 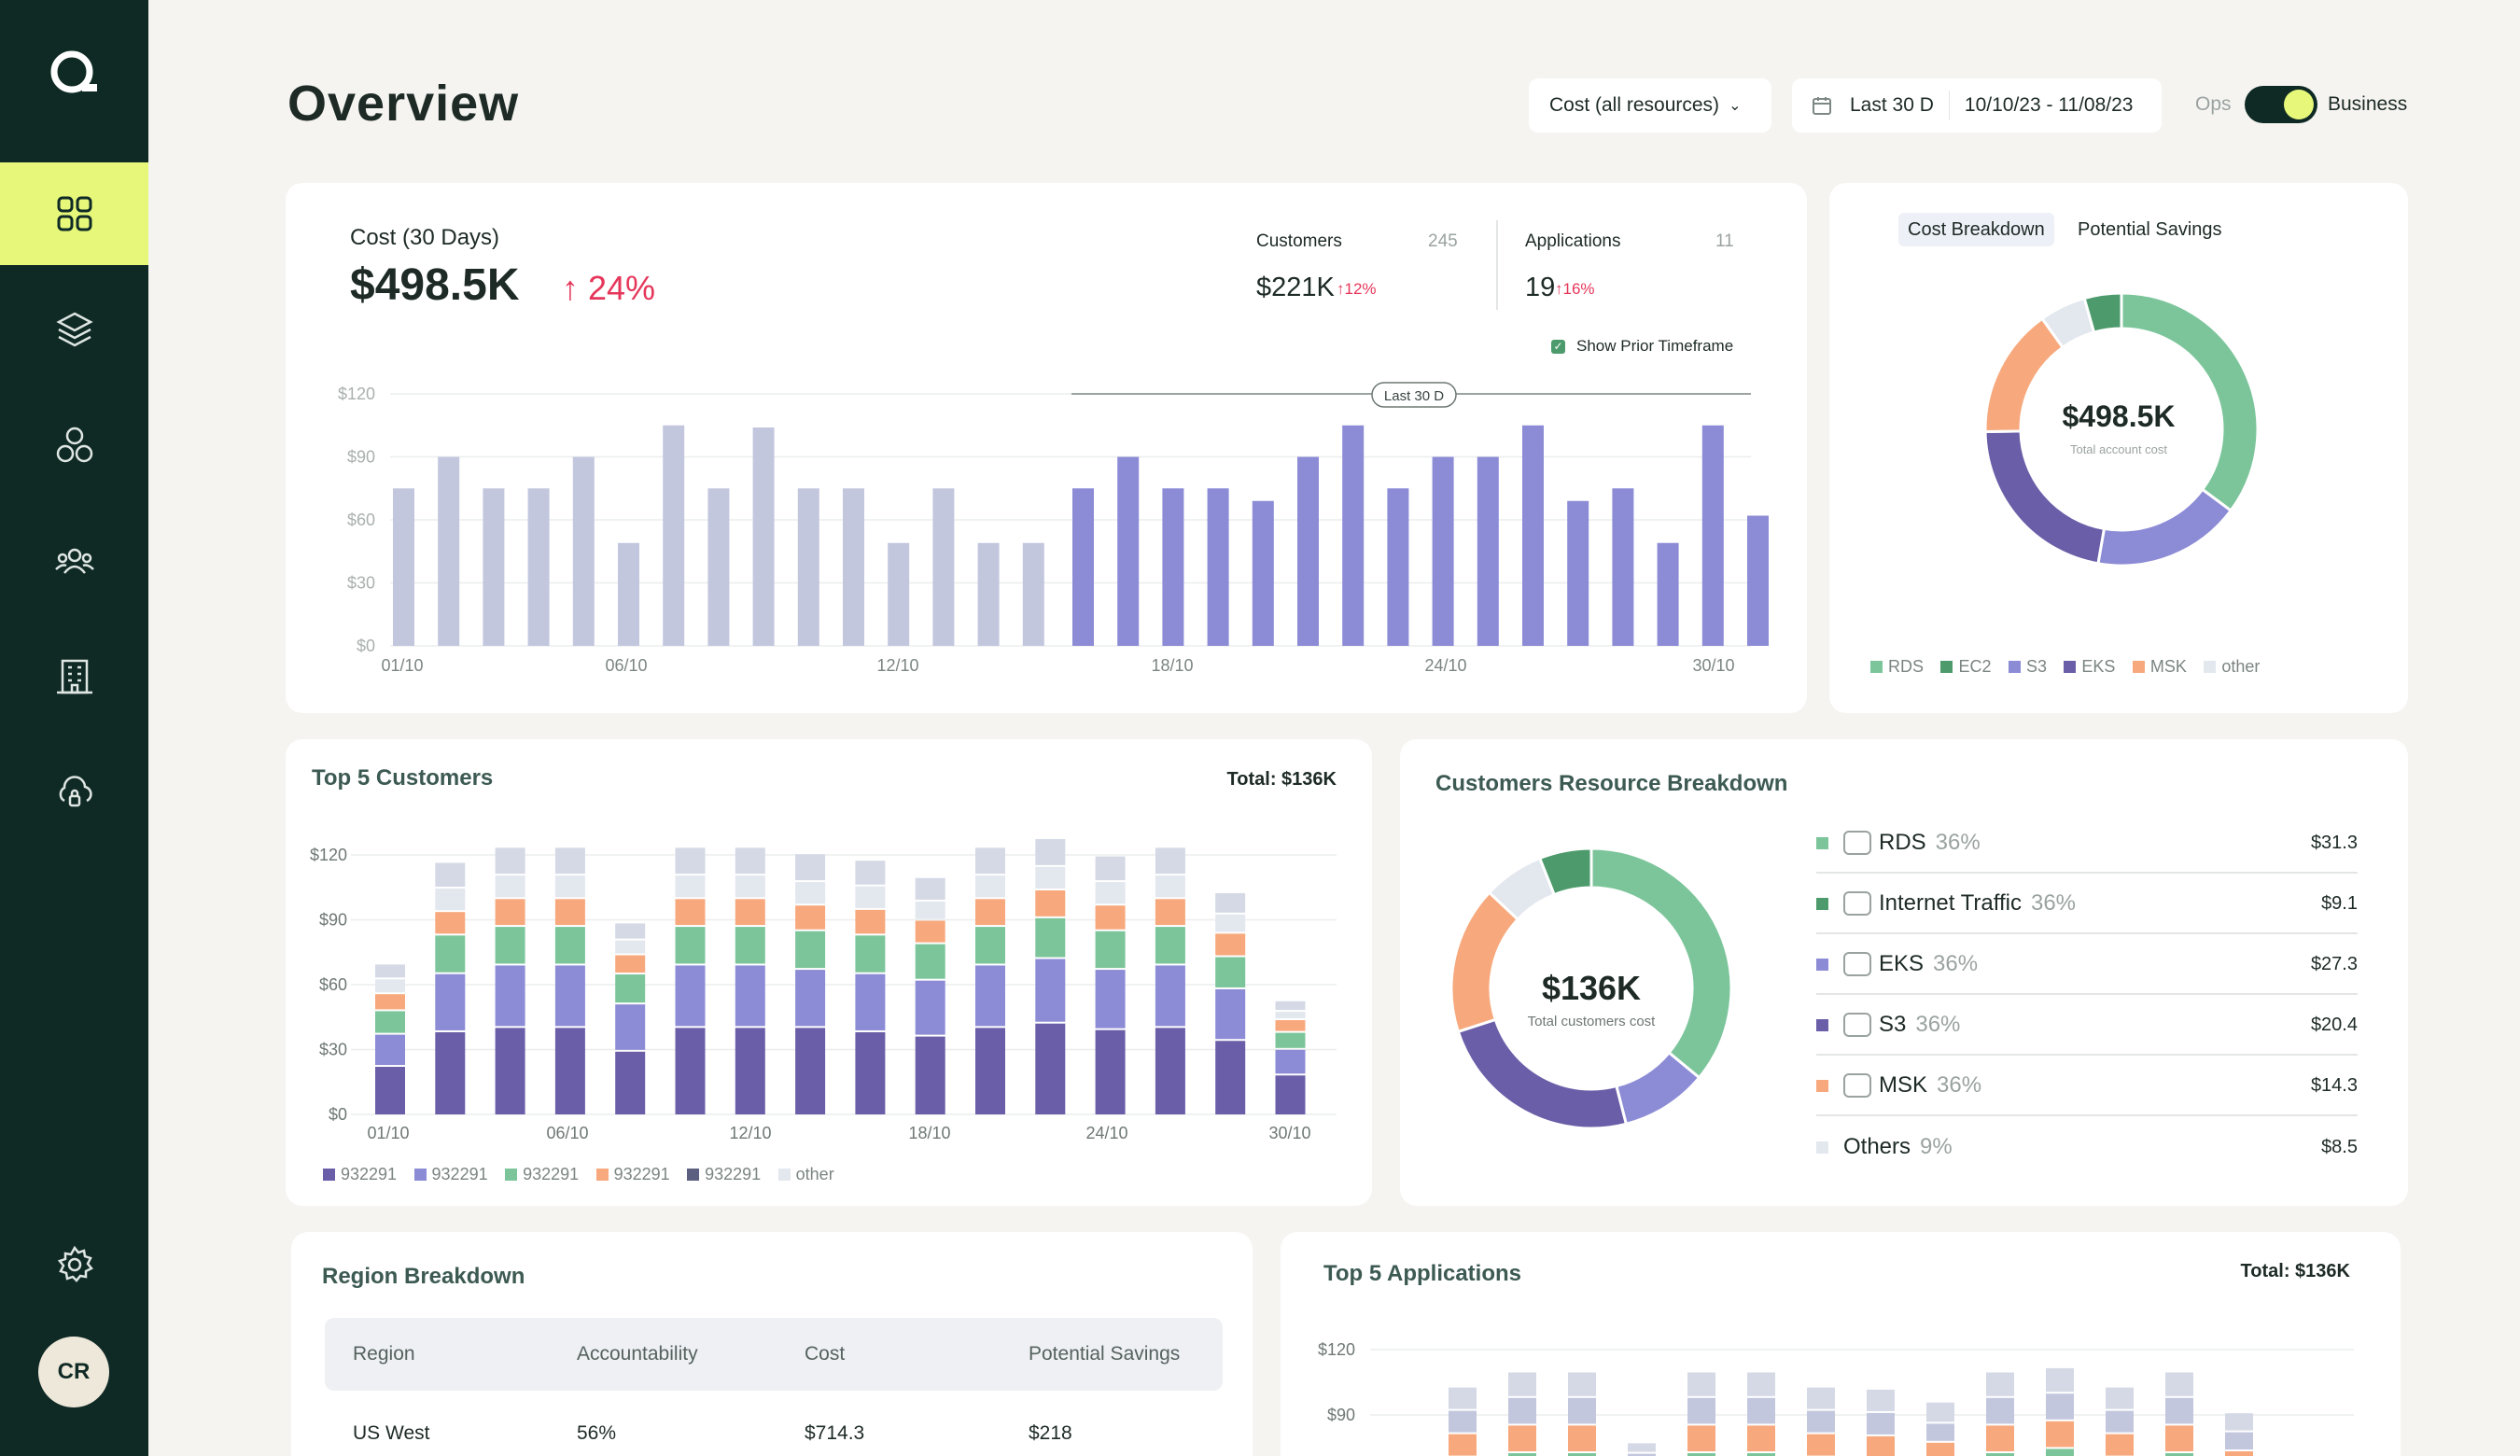 I want to click on sidebar-item-resources, so click(x=74, y=445).